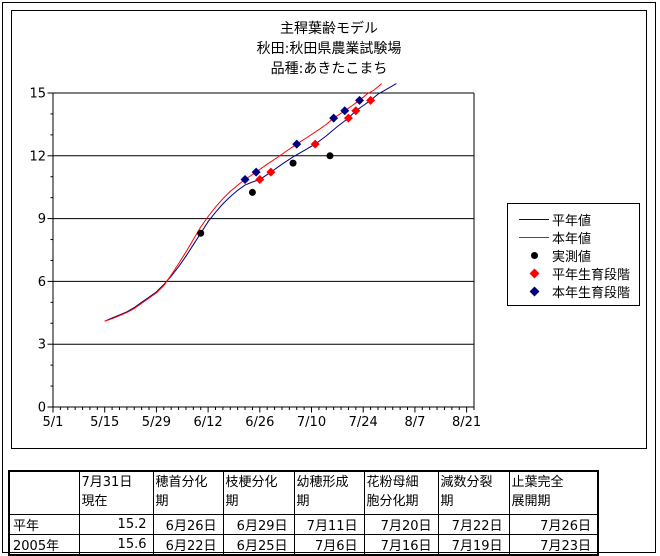  I want to click on table-cell: 15.6, so click(116, 545).